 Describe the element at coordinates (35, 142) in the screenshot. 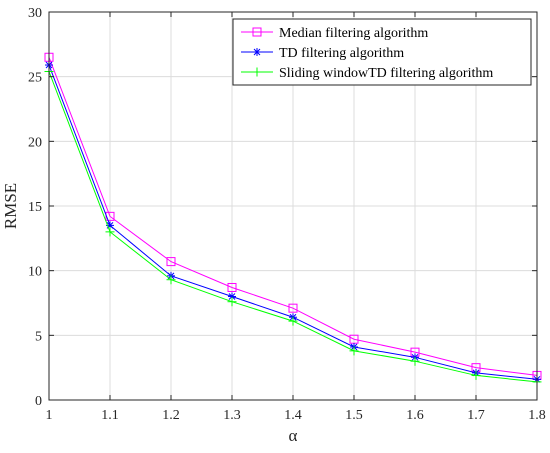

I see `y-tick-label: 20` at that location.